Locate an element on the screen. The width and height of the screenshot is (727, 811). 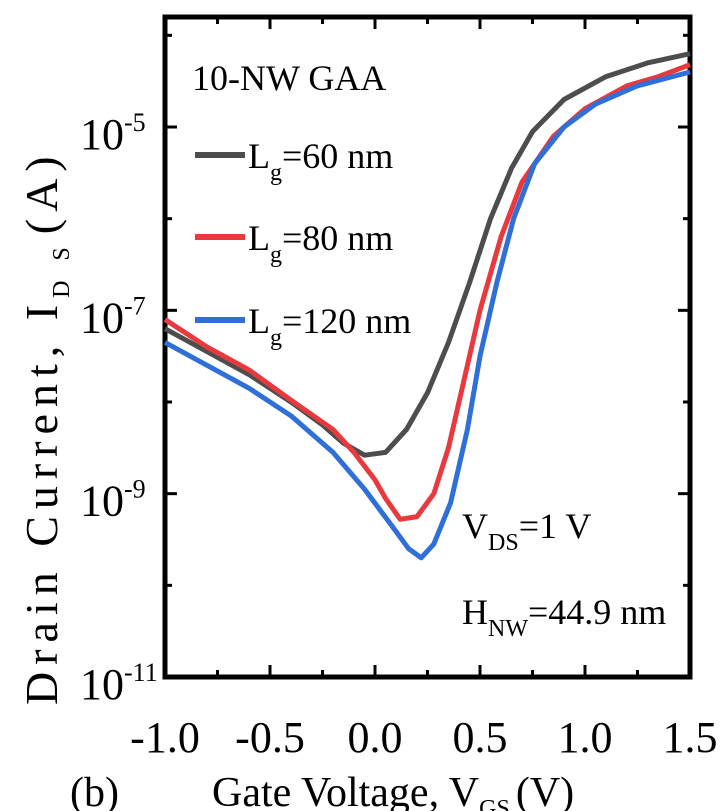
y-tick-label: 10⁻⁵ is located at coordinates (113, 133).